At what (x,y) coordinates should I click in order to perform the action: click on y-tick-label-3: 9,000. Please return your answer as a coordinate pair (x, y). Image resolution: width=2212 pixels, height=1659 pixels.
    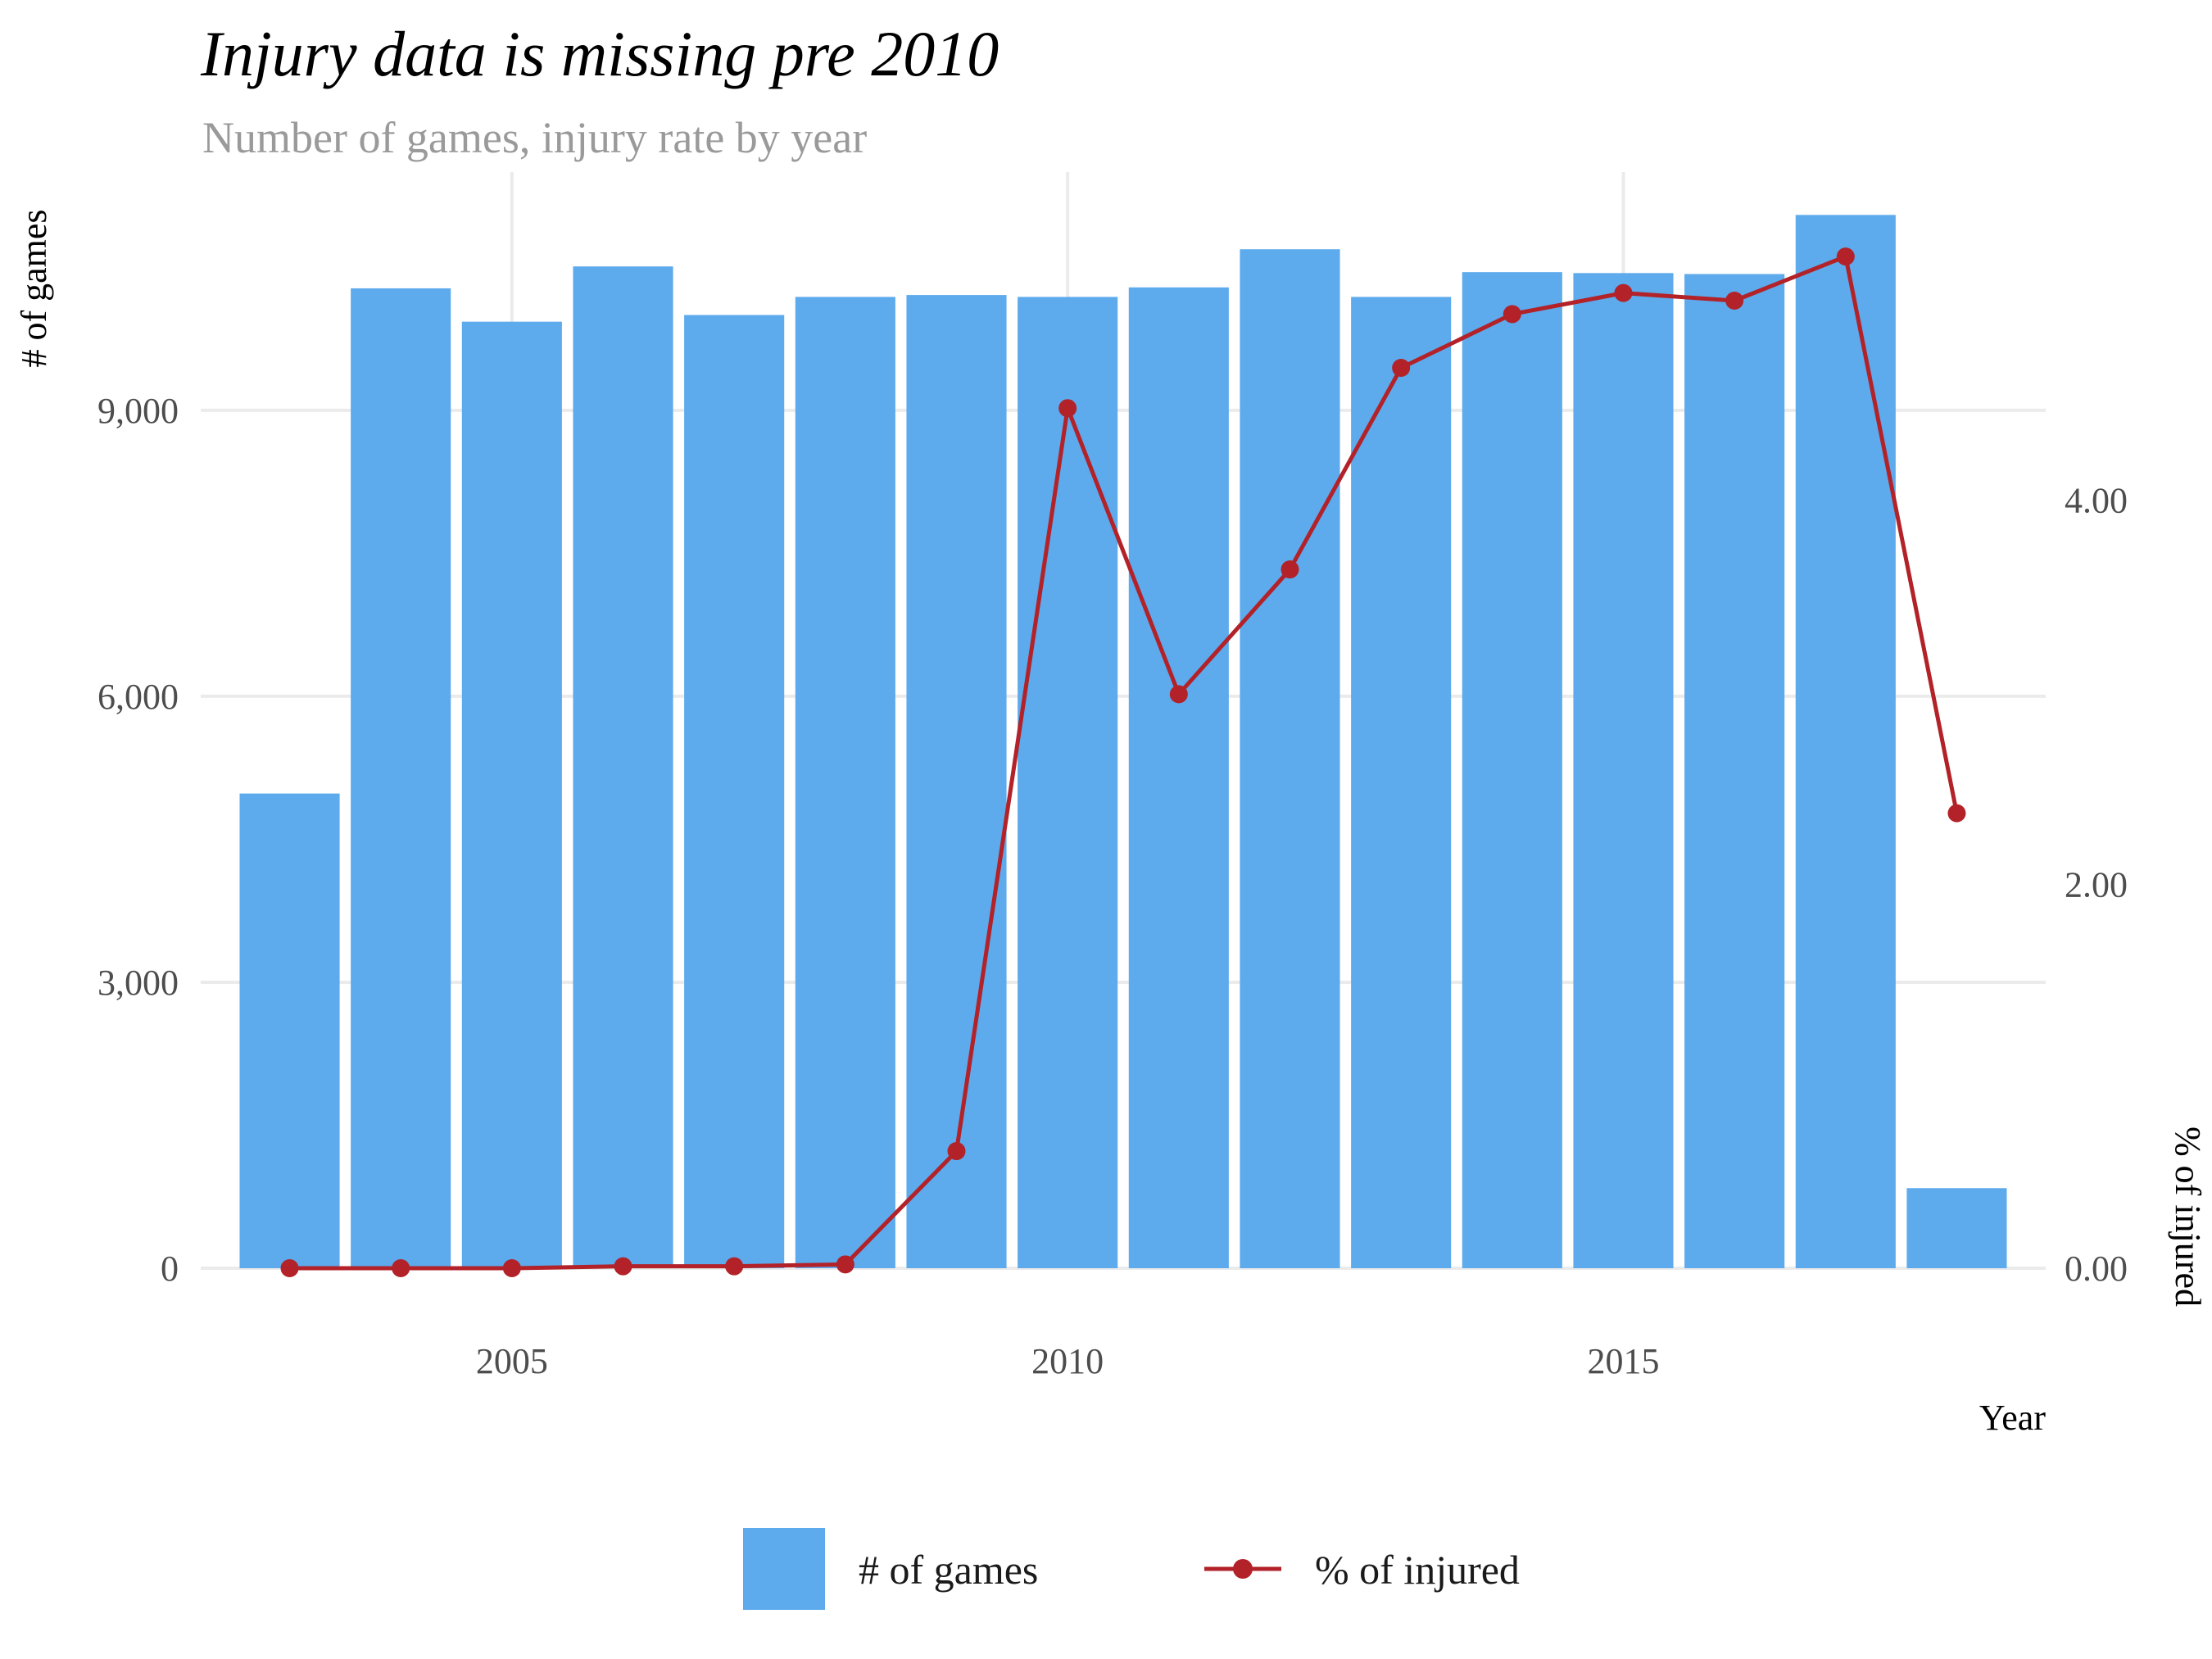
    Looking at the image, I should click on (138, 411).